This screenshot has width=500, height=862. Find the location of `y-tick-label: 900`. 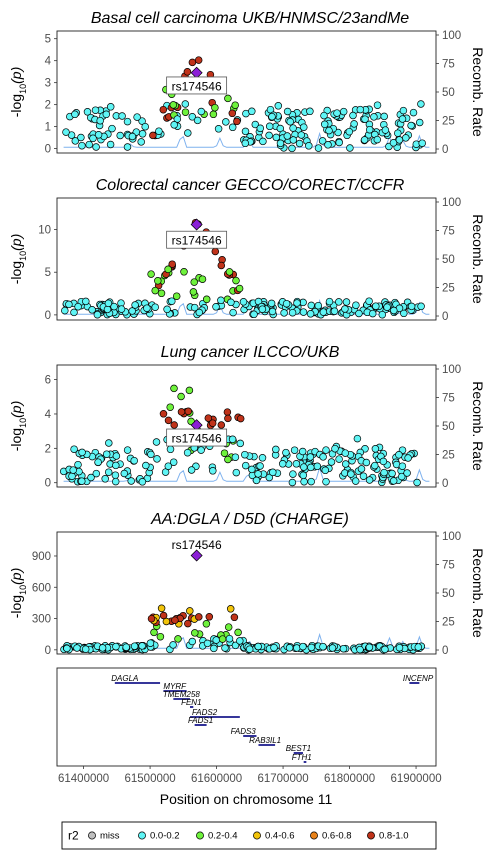

y-tick-label: 900 is located at coordinates (41, 557).